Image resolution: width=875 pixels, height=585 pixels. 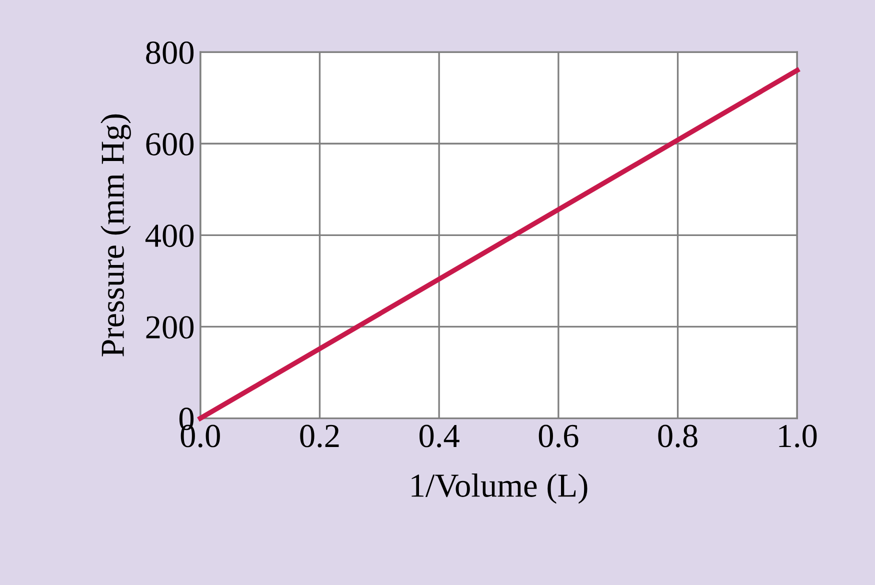 What do you see at coordinates (170, 144) in the screenshot?
I see `y-tick-label: 600` at bounding box center [170, 144].